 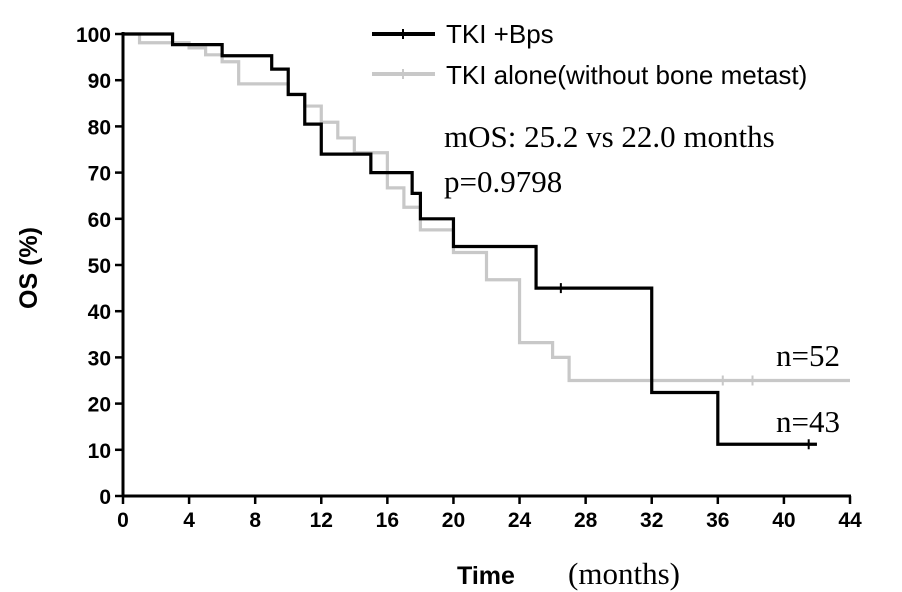 What do you see at coordinates (321, 520) in the screenshot?
I see `x-tick-label: 12` at bounding box center [321, 520].